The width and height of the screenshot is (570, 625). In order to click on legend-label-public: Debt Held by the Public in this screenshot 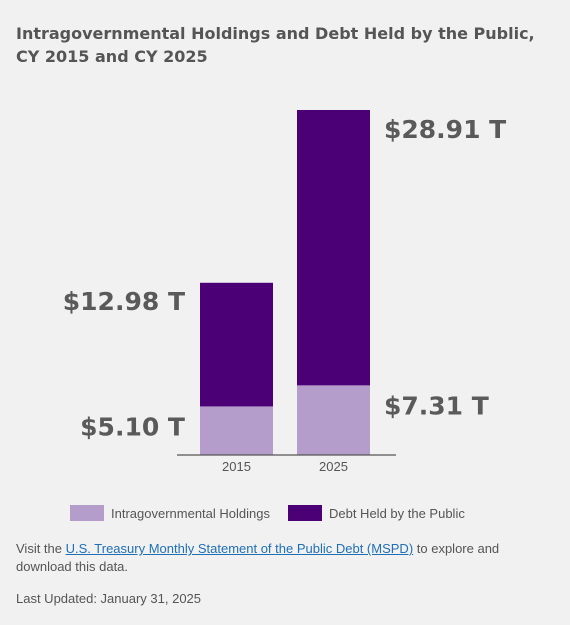, I will do `click(396, 513)`.